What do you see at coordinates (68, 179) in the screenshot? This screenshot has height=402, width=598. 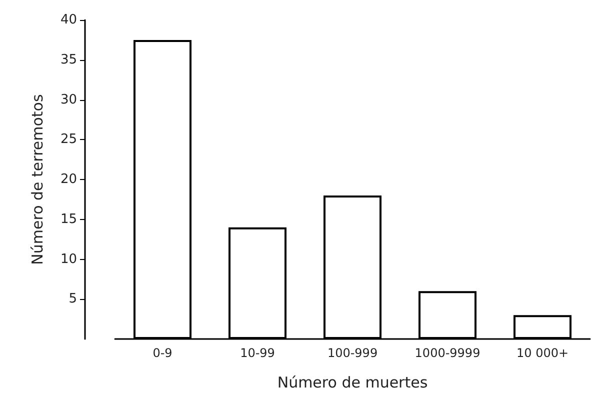 I see `y-tick-label: 20` at bounding box center [68, 179].